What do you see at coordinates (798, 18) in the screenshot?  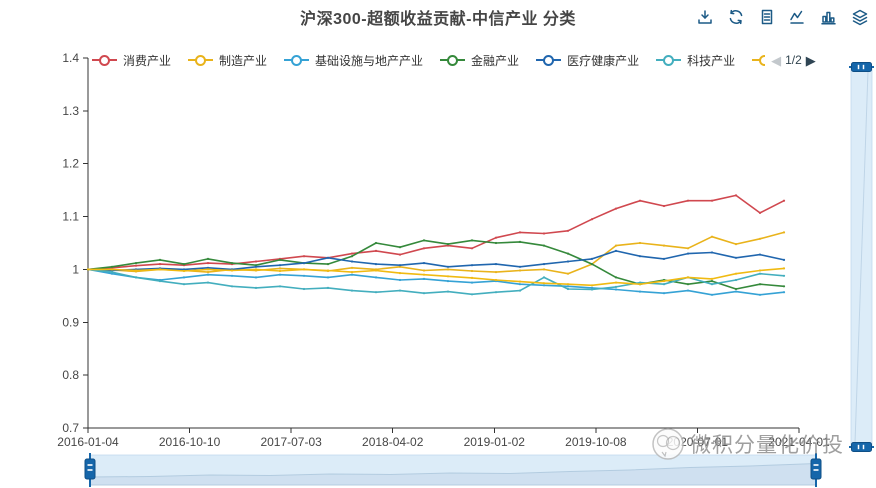 I see `switch-line-icon` at bounding box center [798, 18].